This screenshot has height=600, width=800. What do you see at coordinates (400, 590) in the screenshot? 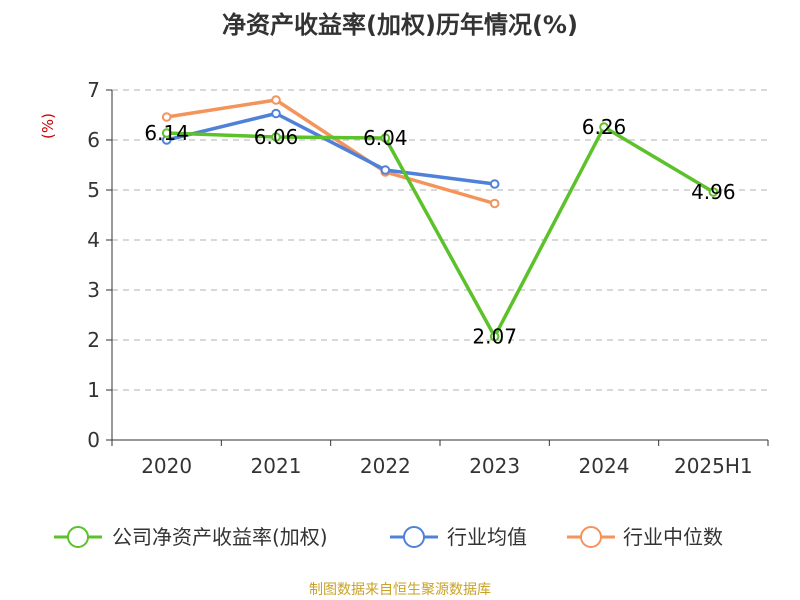
I see `source-note: 制图数据来自恒生聚源数据库` at bounding box center [400, 590].